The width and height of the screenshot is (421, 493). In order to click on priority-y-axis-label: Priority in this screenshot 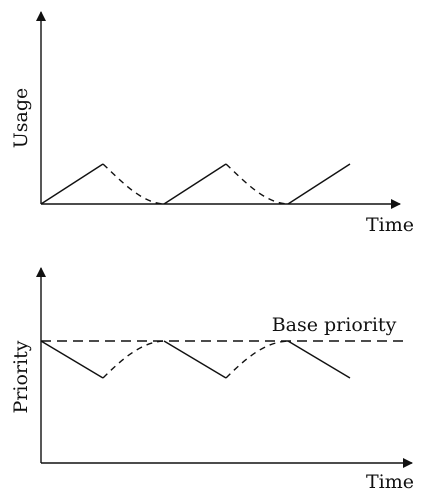, I will do `click(21, 376)`.